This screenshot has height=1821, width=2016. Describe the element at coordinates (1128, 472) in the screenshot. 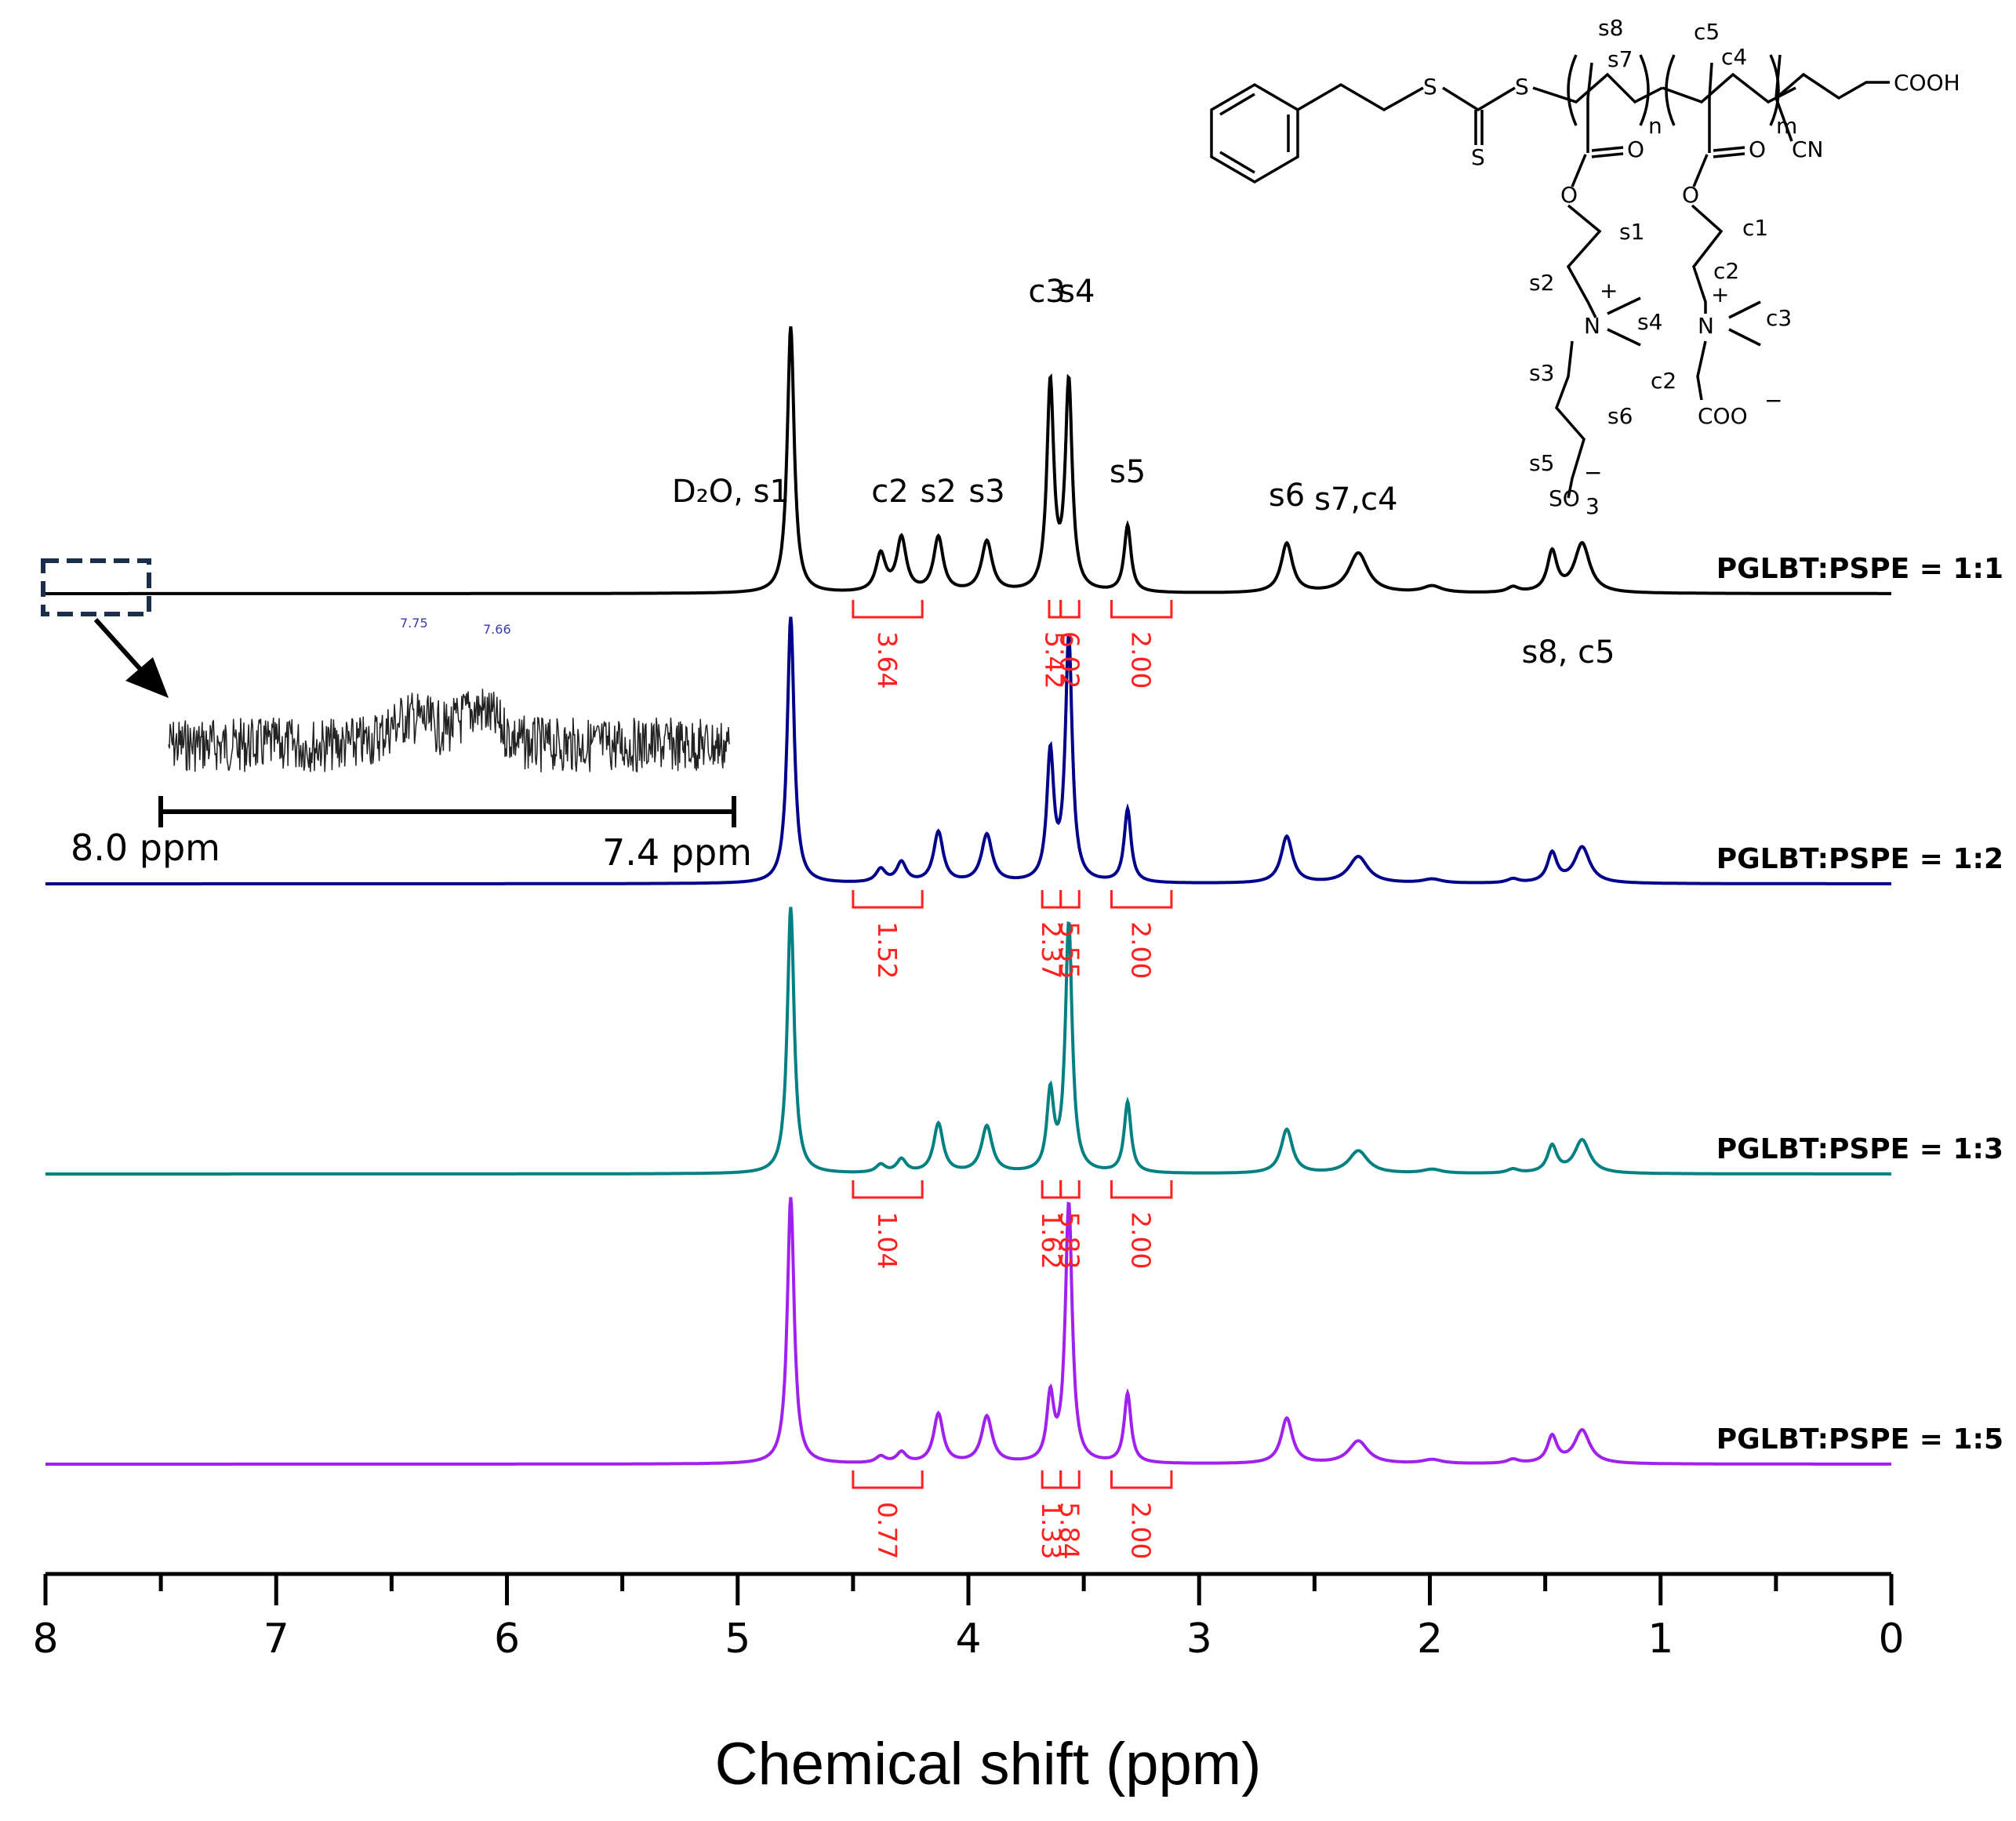

I see `peak-label: s5` at that location.